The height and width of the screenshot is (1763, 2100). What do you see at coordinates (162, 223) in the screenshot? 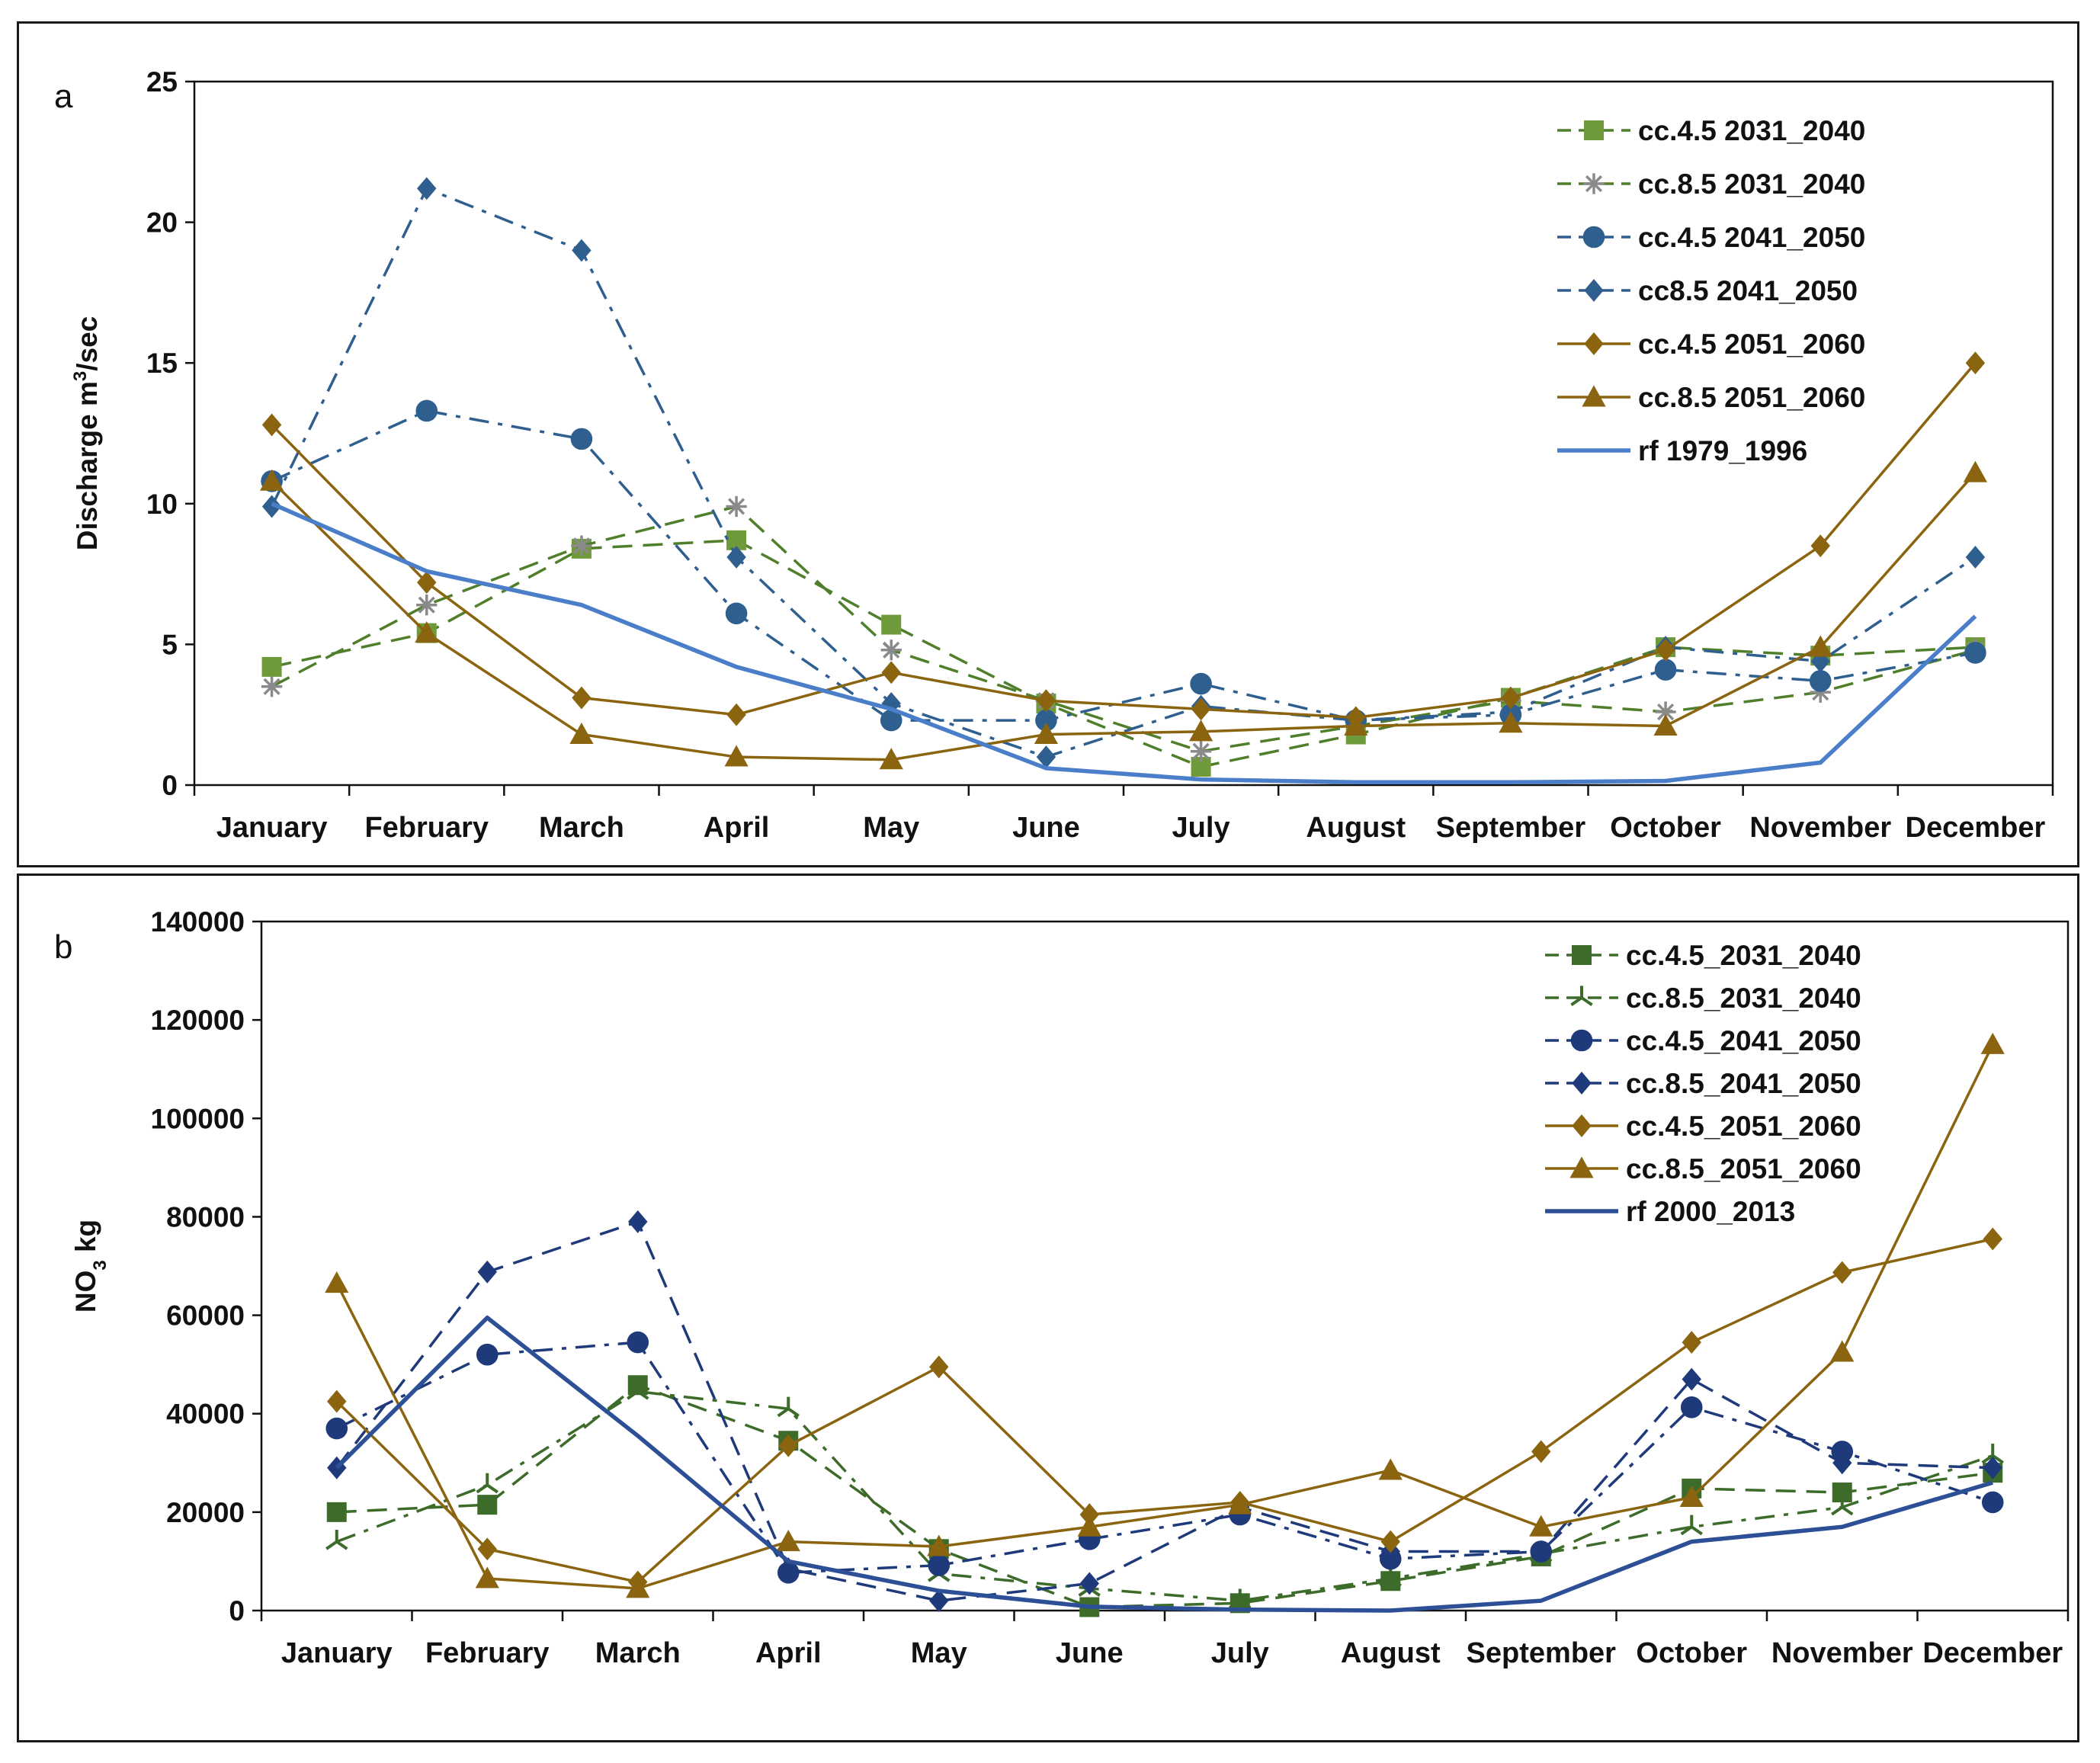
I see `y-tick-label: 20` at bounding box center [162, 223].